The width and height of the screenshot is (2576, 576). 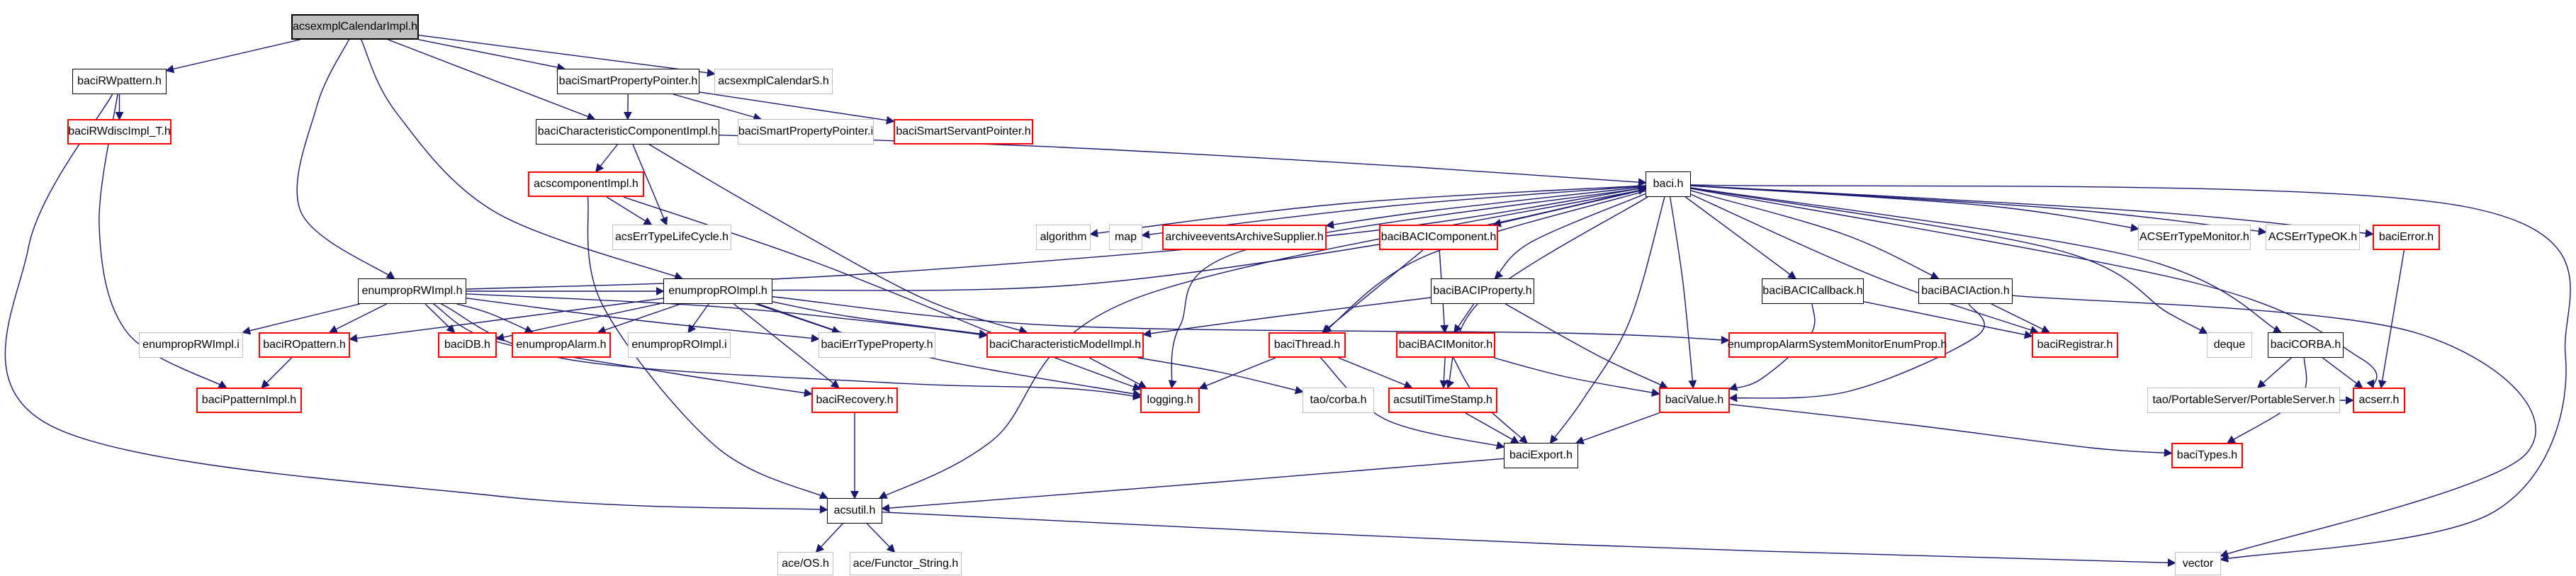 What do you see at coordinates (2207, 455) in the screenshot?
I see `graph-node-baciTypes-h: baciTypes.h` at bounding box center [2207, 455].